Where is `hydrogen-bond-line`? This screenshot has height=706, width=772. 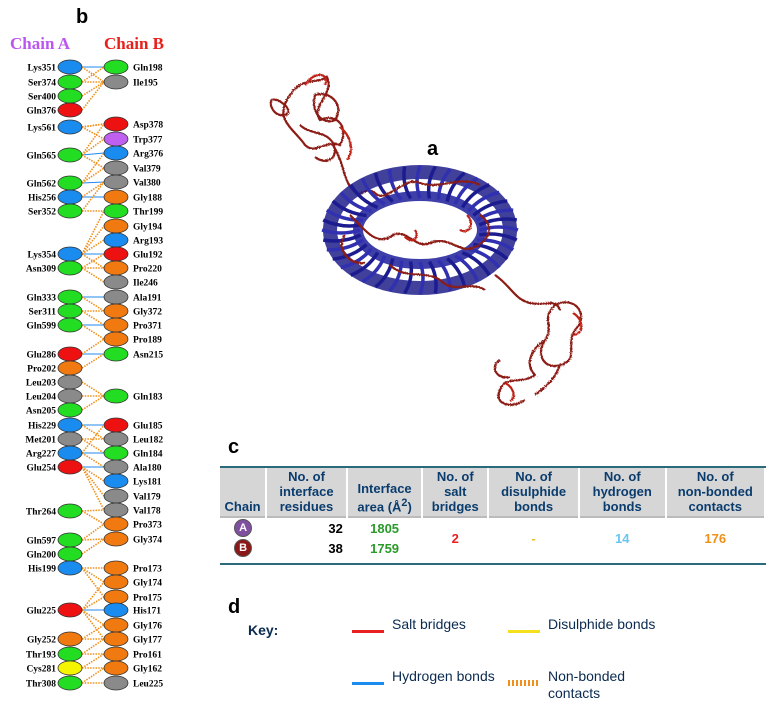 hydrogen-bond-line is located at coordinates (93, 182).